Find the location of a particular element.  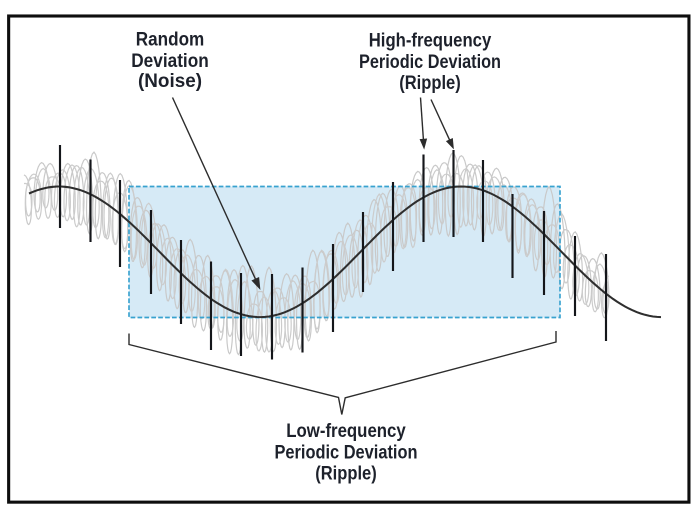

svg-text: High-frequency is located at coordinates (430, 40).